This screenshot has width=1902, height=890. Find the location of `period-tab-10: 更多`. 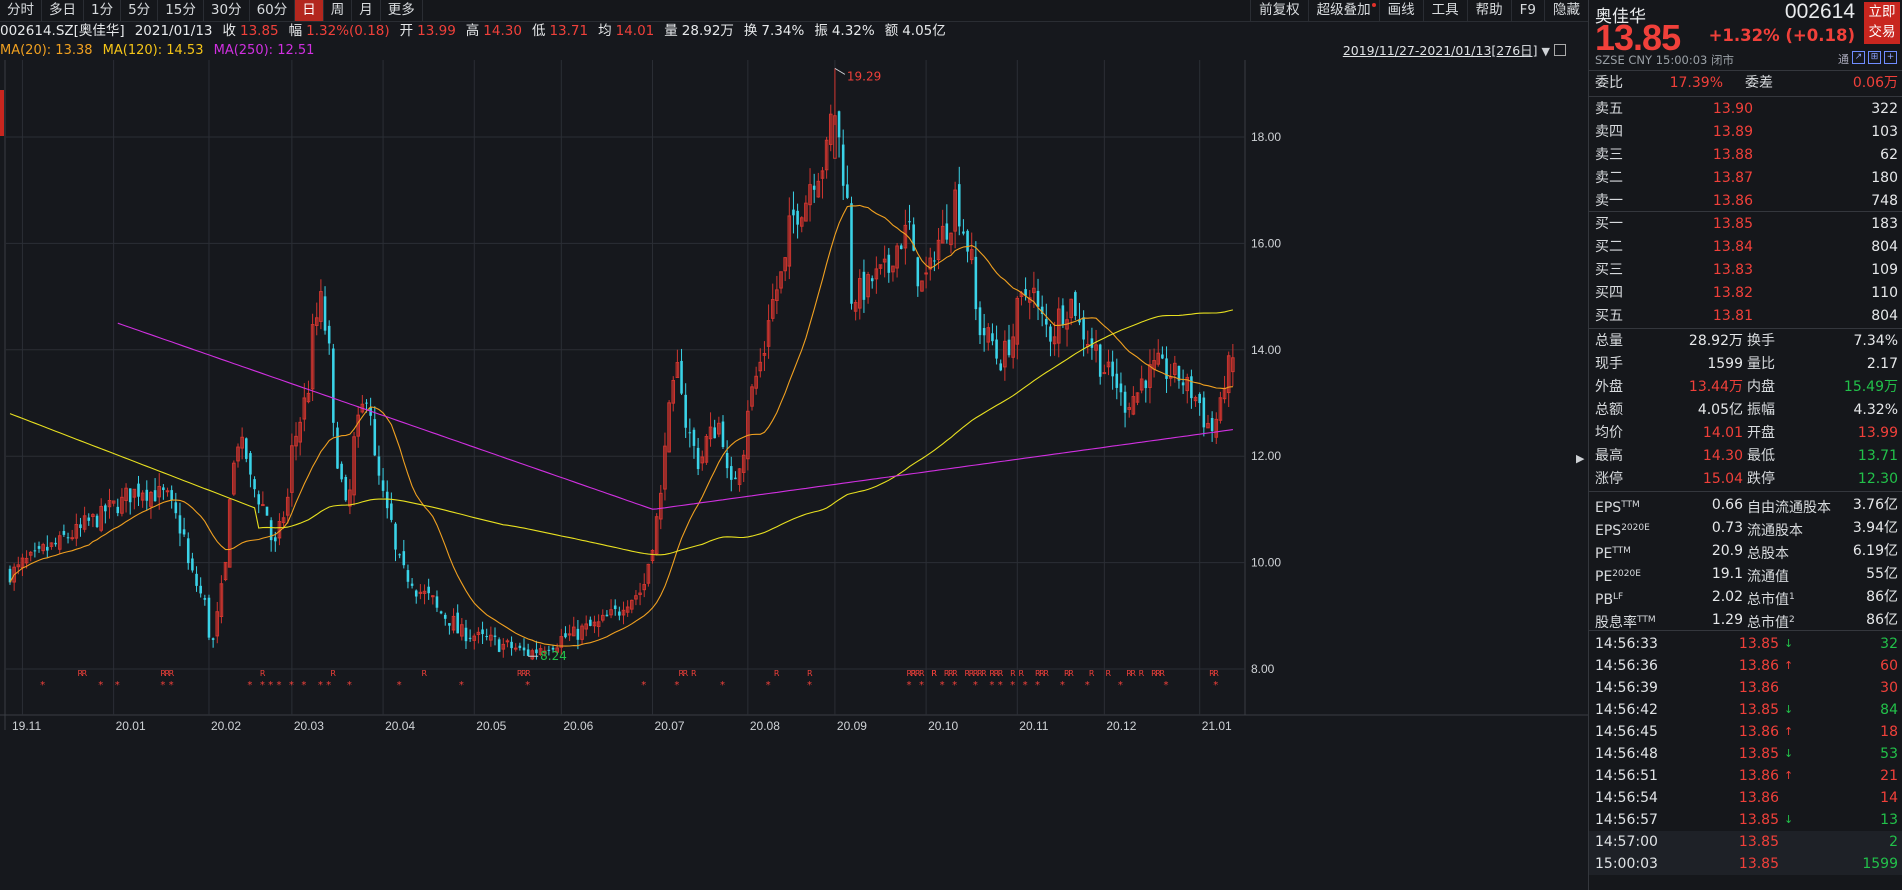

period-tab-10: 更多 is located at coordinates (402, 10).